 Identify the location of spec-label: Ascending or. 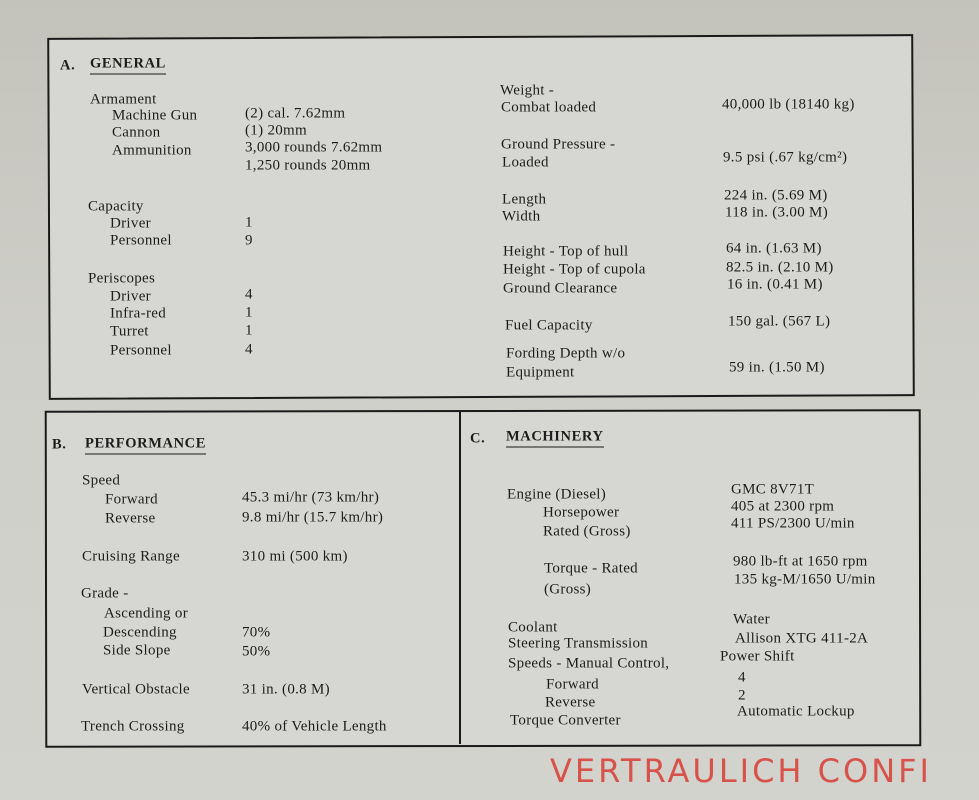
(146, 613).